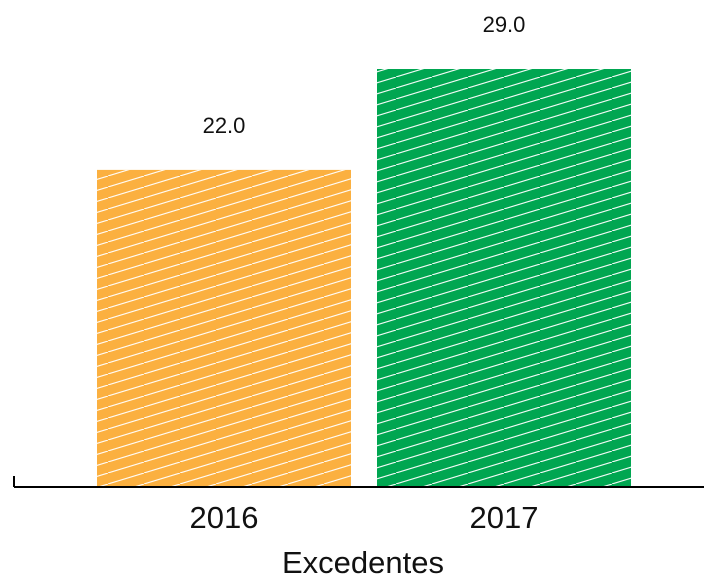 The width and height of the screenshot is (704, 575). What do you see at coordinates (224, 517) in the screenshot?
I see `x-tick-label-2016: 2016` at bounding box center [224, 517].